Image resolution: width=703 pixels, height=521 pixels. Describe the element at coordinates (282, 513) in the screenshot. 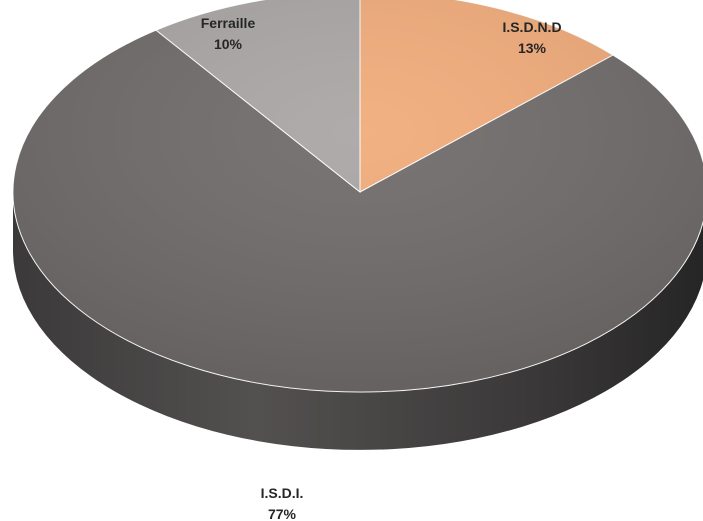

I see `data-label-value-2: 77%` at that location.